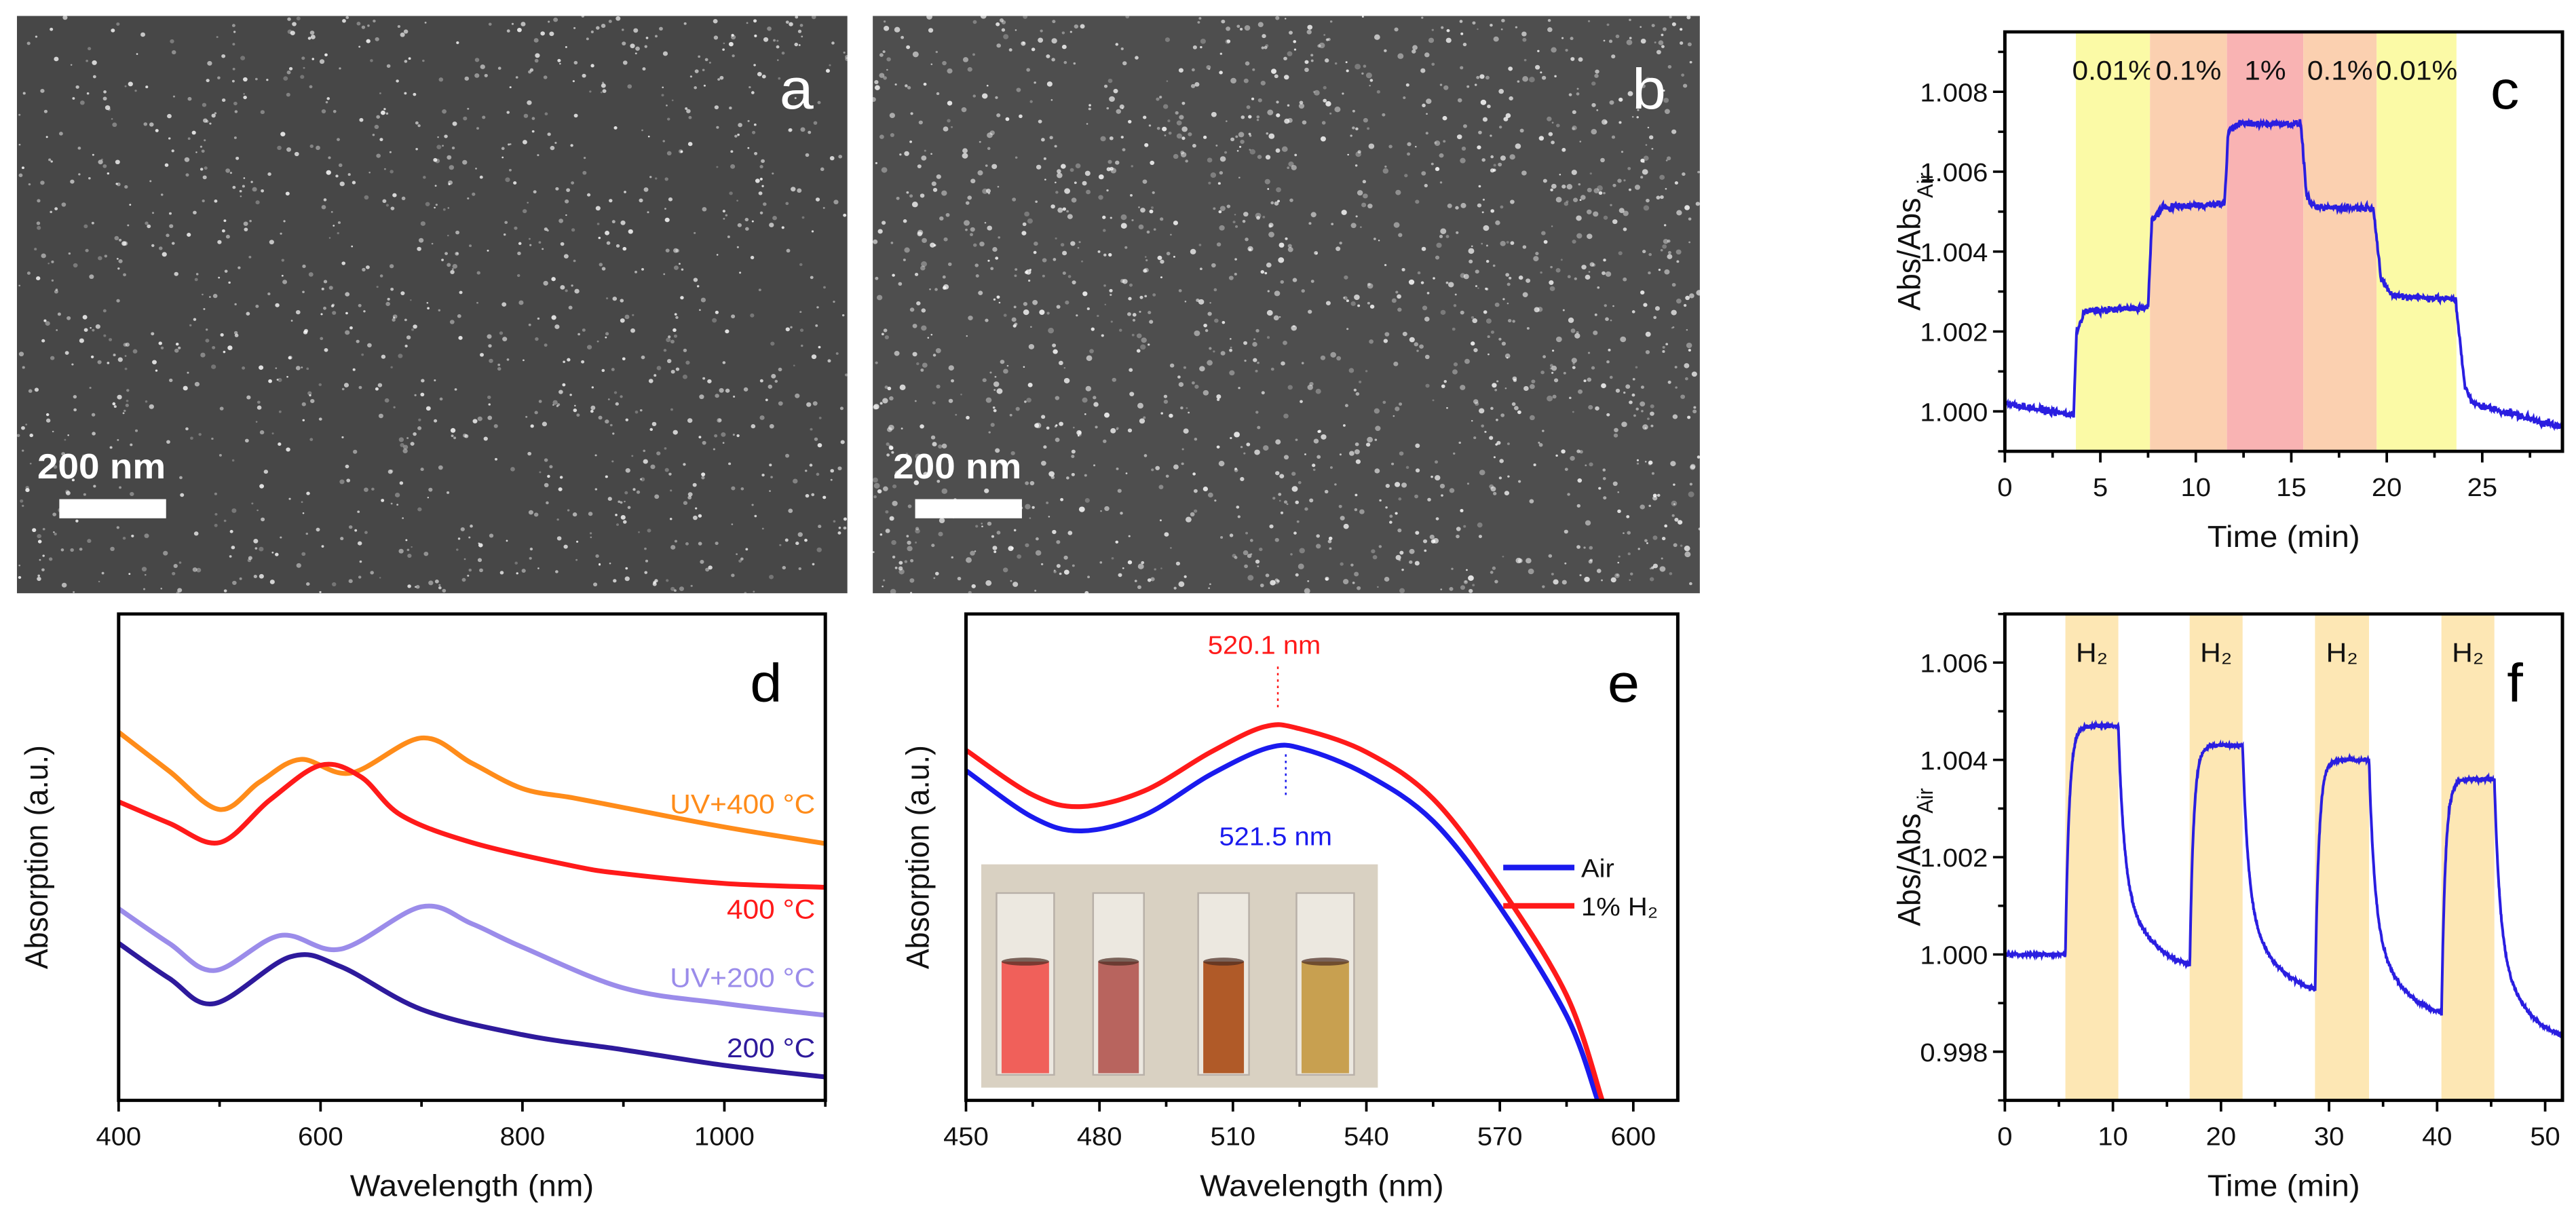 The image size is (2576, 1212). Describe the element at coordinates (1914, 857) in the screenshot. I see `y-axis-label: Abs/AbsAir` at that location.